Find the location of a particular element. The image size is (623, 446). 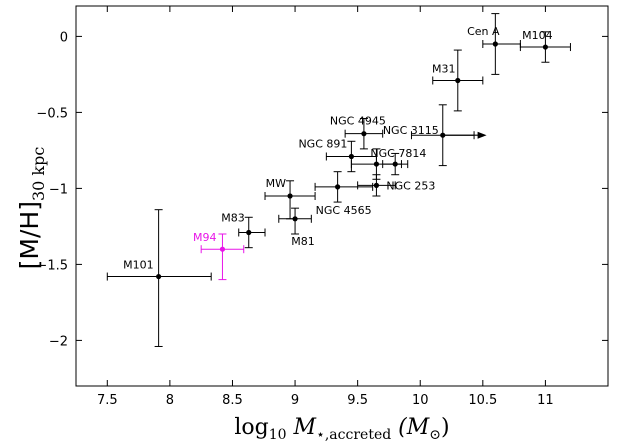

x-axis-title: log10 M⋆,accreted (M⊙) is located at coordinates (341, 429).